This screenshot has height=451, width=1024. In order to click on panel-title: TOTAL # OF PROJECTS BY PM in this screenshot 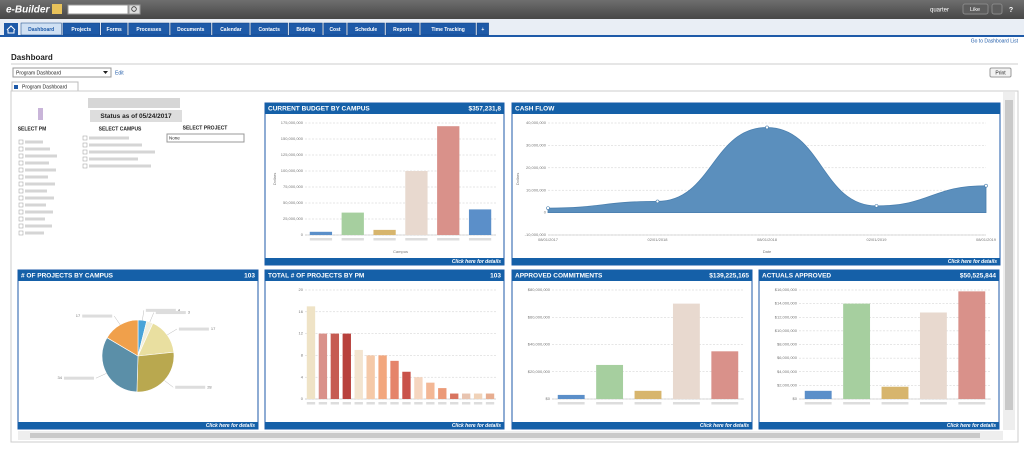, I will do `click(316, 276)`.